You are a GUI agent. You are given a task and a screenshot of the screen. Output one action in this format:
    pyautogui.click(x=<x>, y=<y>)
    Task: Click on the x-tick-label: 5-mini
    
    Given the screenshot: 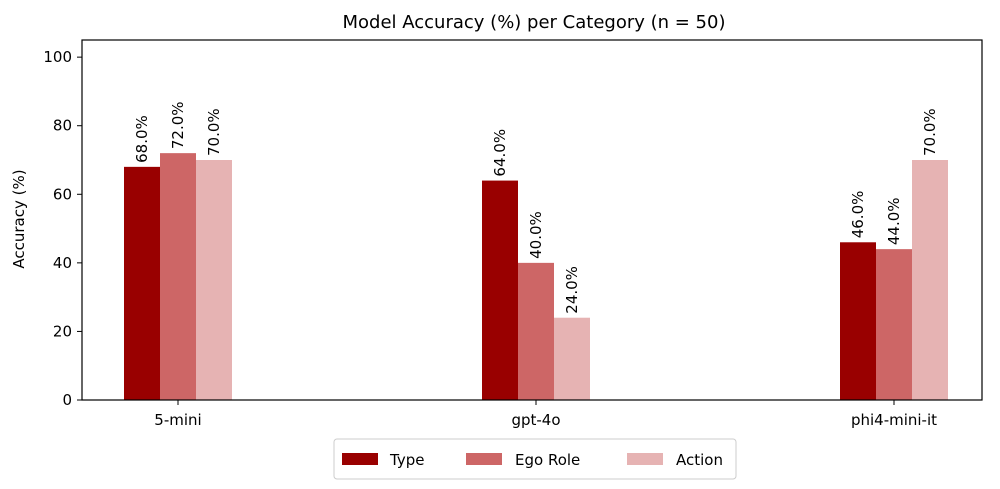 What is the action you would take?
    pyautogui.click(x=177, y=420)
    